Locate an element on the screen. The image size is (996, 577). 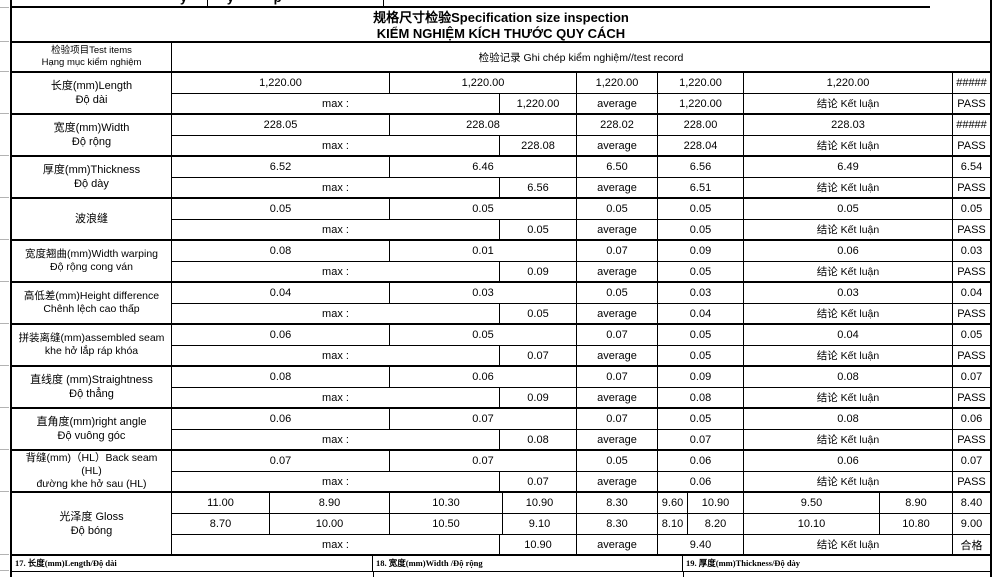
max-value: 6.56 is located at coordinates (538, 187).